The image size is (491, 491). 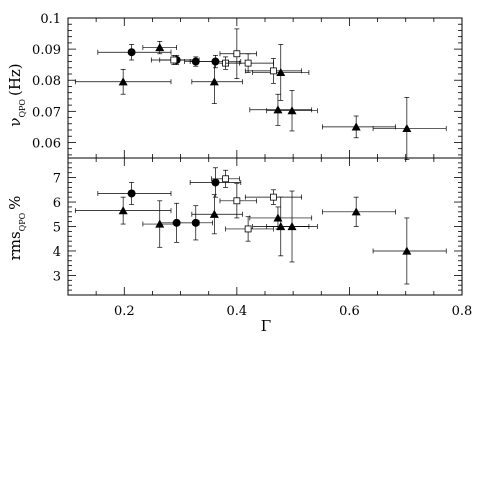 I want to click on x-tick-label: 0.8, so click(x=462, y=311).